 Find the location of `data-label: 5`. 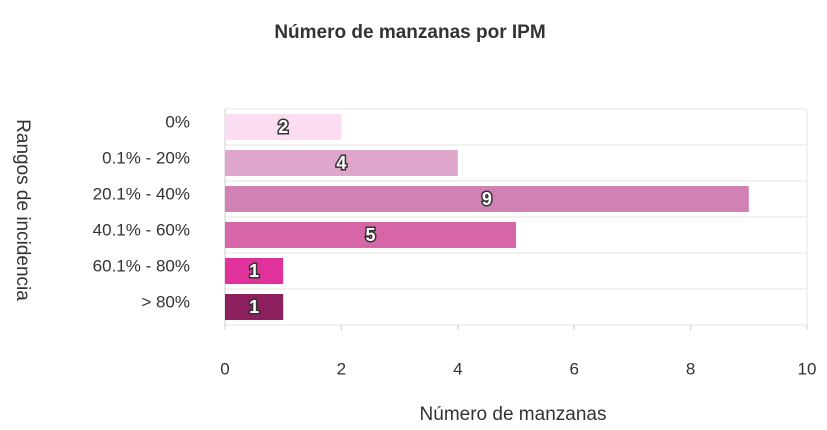

data-label: 5 is located at coordinates (370, 235).